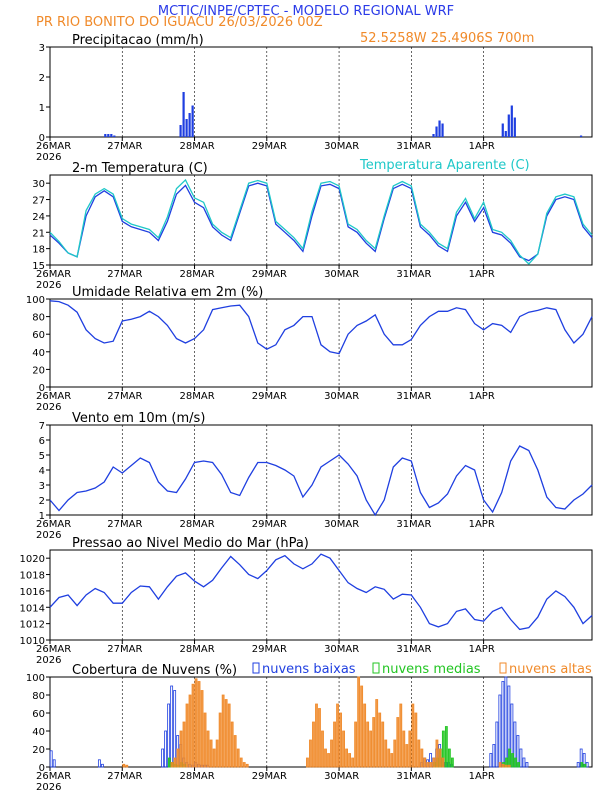  What do you see at coordinates (42, 501) in the screenshot?
I see `y-tick-label: 2` at bounding box center [42, 501].